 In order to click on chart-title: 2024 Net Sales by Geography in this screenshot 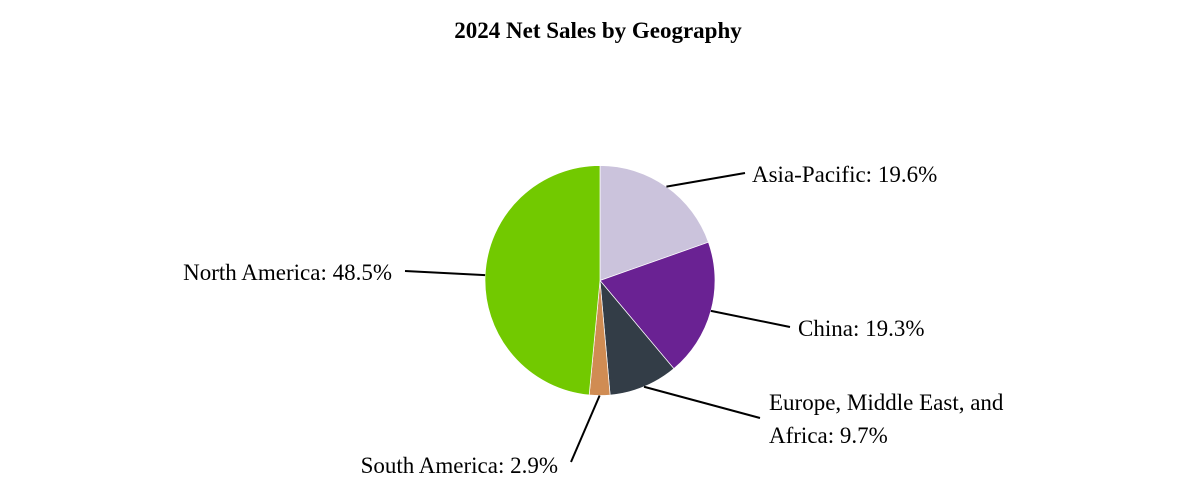, I will do `click(598, 30)`.